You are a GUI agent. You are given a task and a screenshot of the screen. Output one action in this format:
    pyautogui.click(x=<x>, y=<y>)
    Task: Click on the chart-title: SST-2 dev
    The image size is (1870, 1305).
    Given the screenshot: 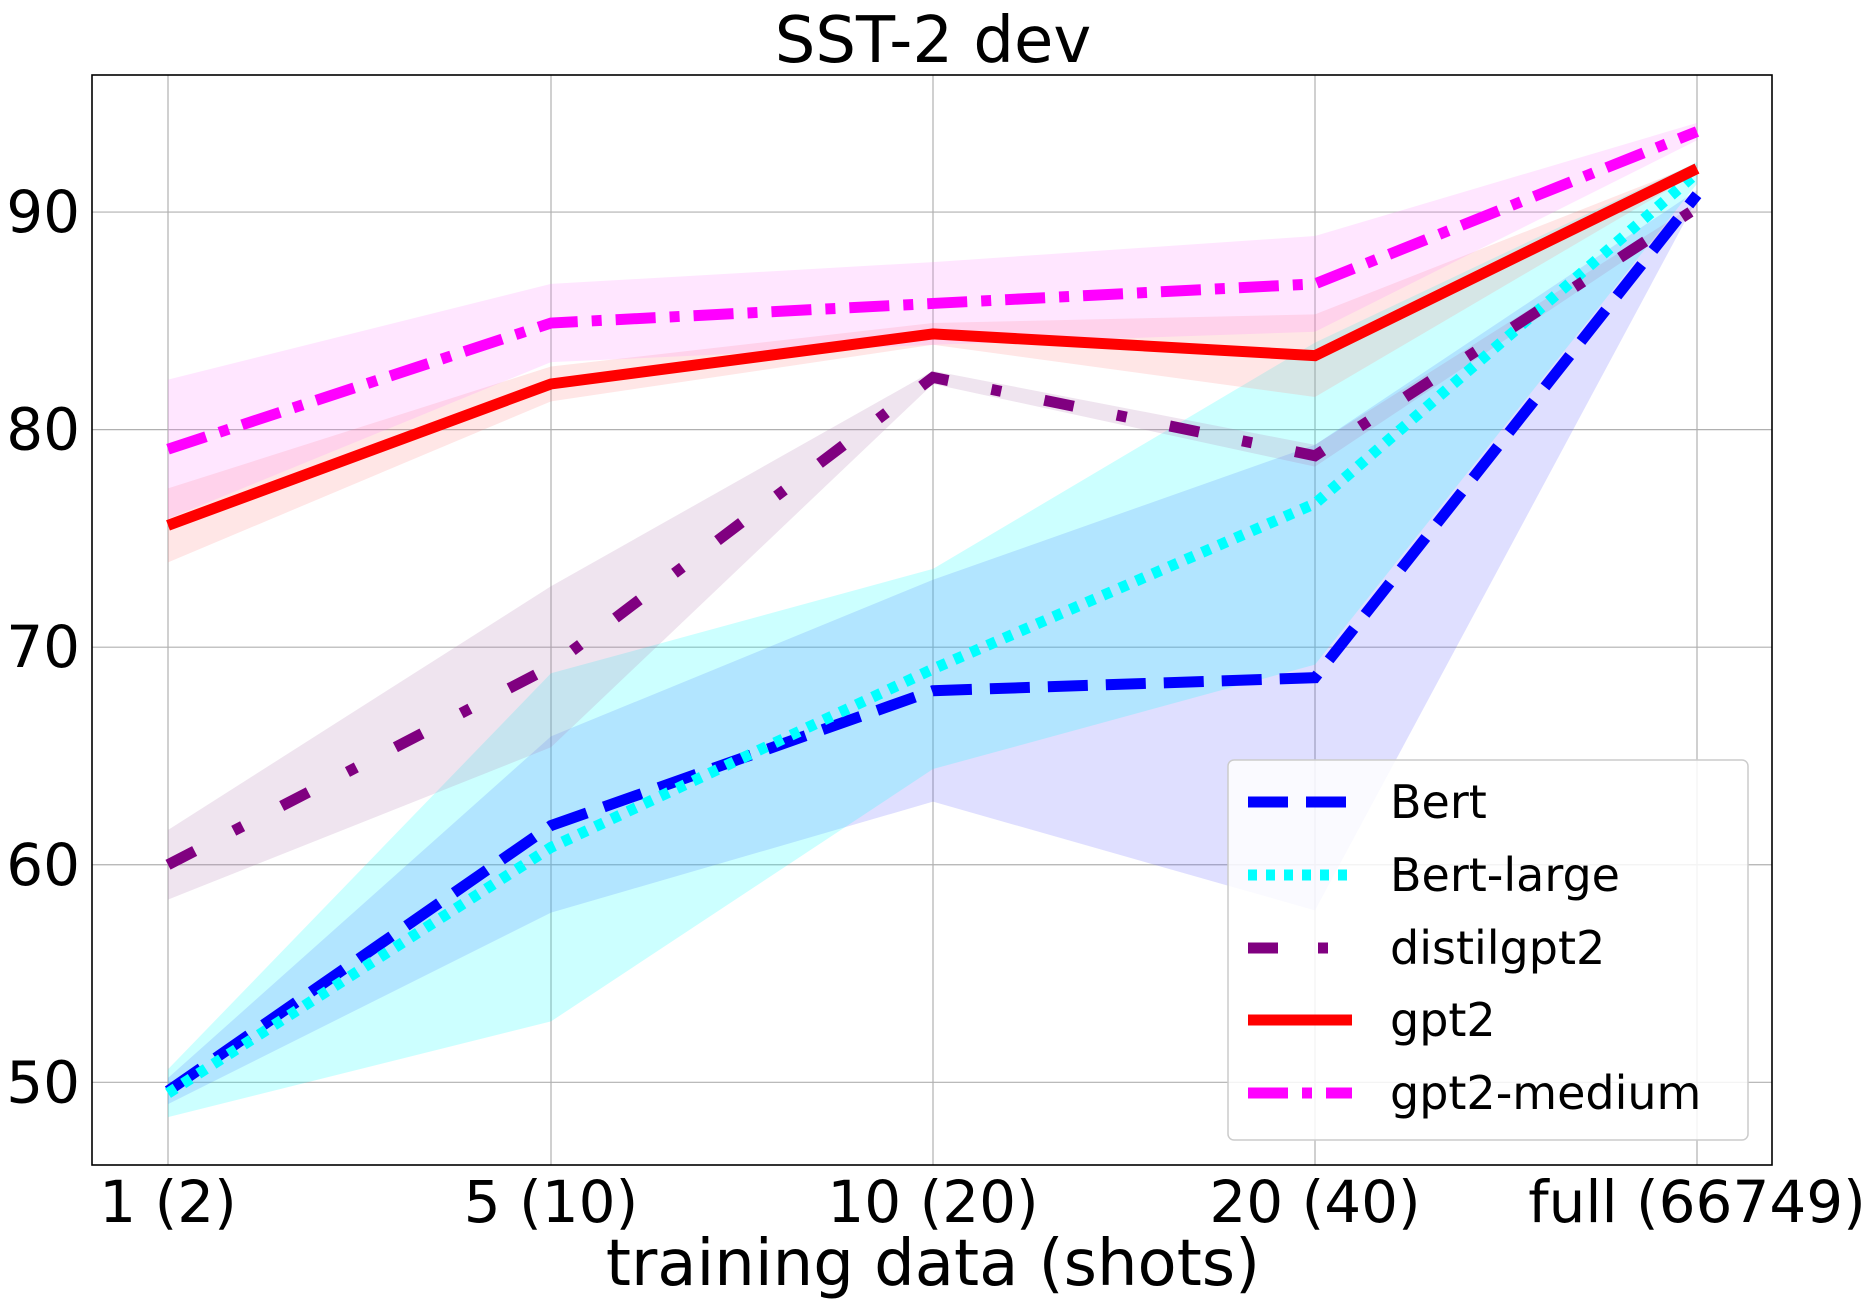 What is the action you would take?
    pyautogui.click(x=933, y=41)
    